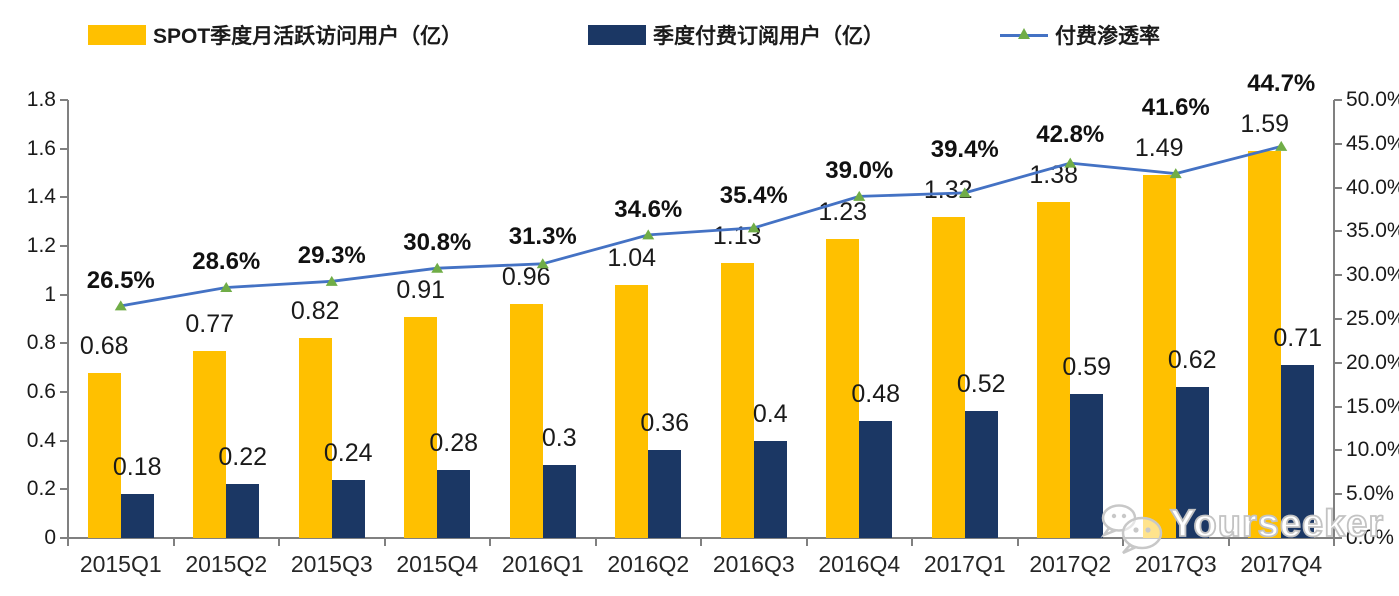 The height and width of the screenshot is (596, 1399). I want to click on bar-mau-value-label: 0.77, so click(210, 323).